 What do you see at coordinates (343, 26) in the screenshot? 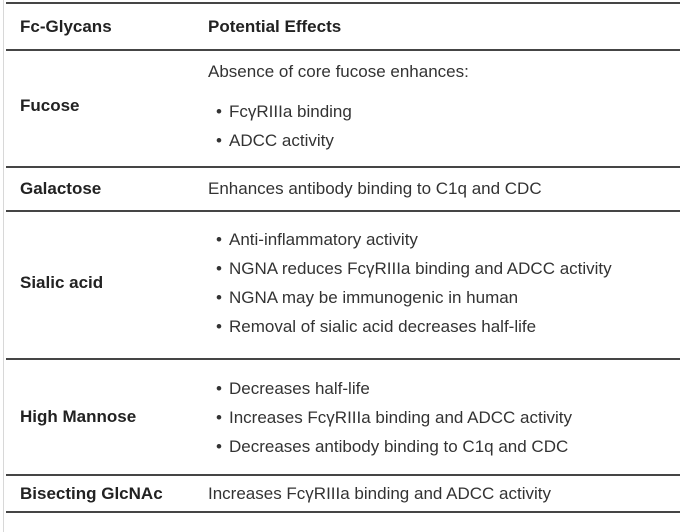
I see `table-header-row: Fc-Glycans Potential Effects` at bounding box center [343, 26].